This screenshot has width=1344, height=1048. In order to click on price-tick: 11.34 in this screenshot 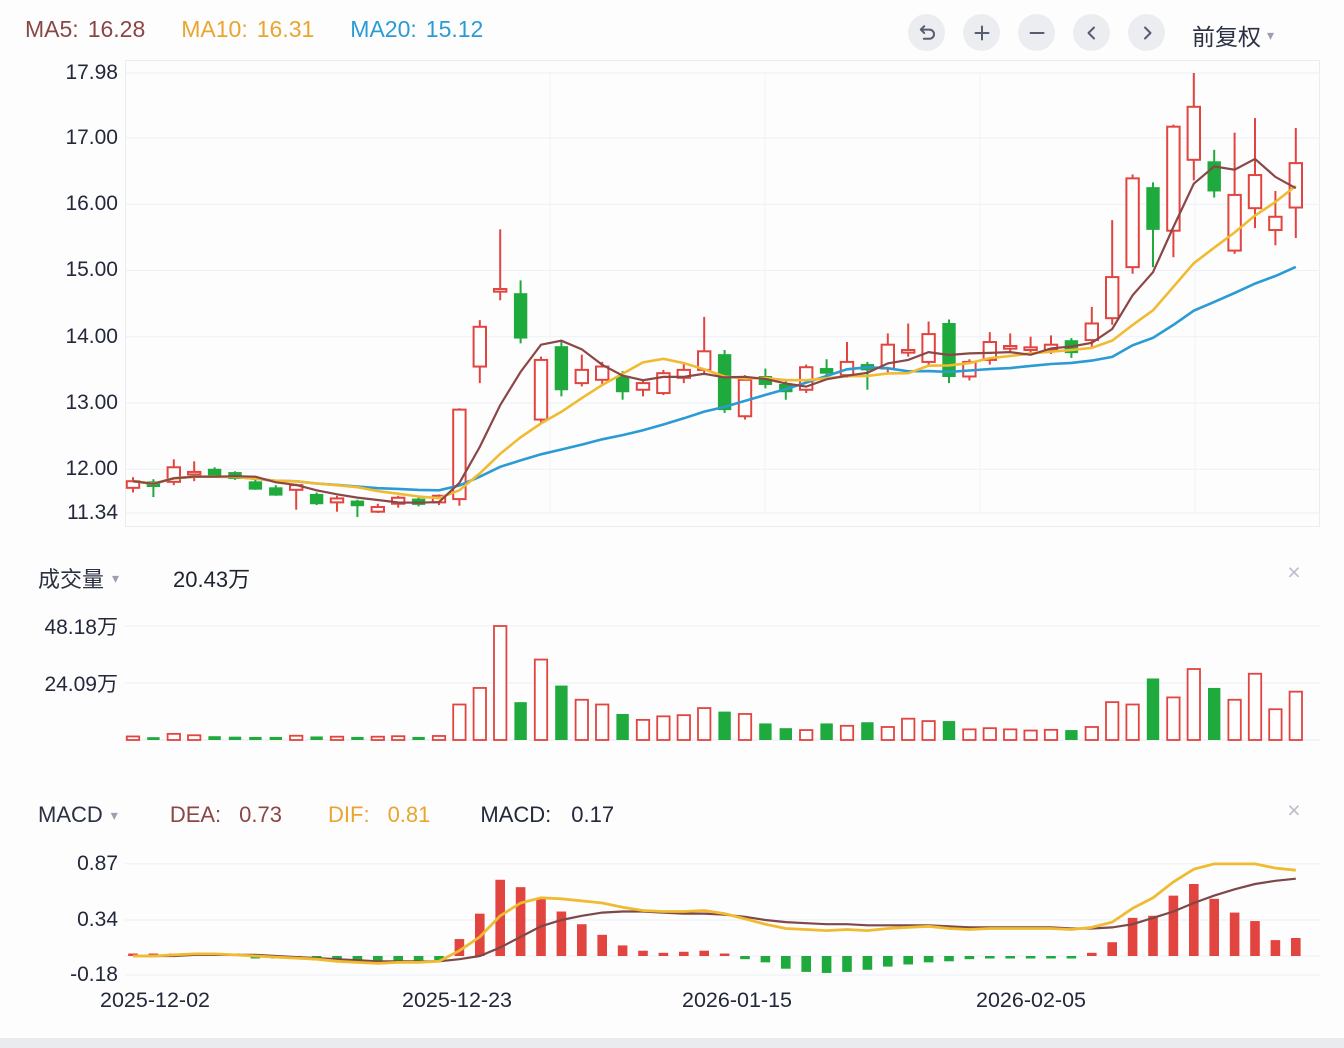, I will do `click(92, 512)`.